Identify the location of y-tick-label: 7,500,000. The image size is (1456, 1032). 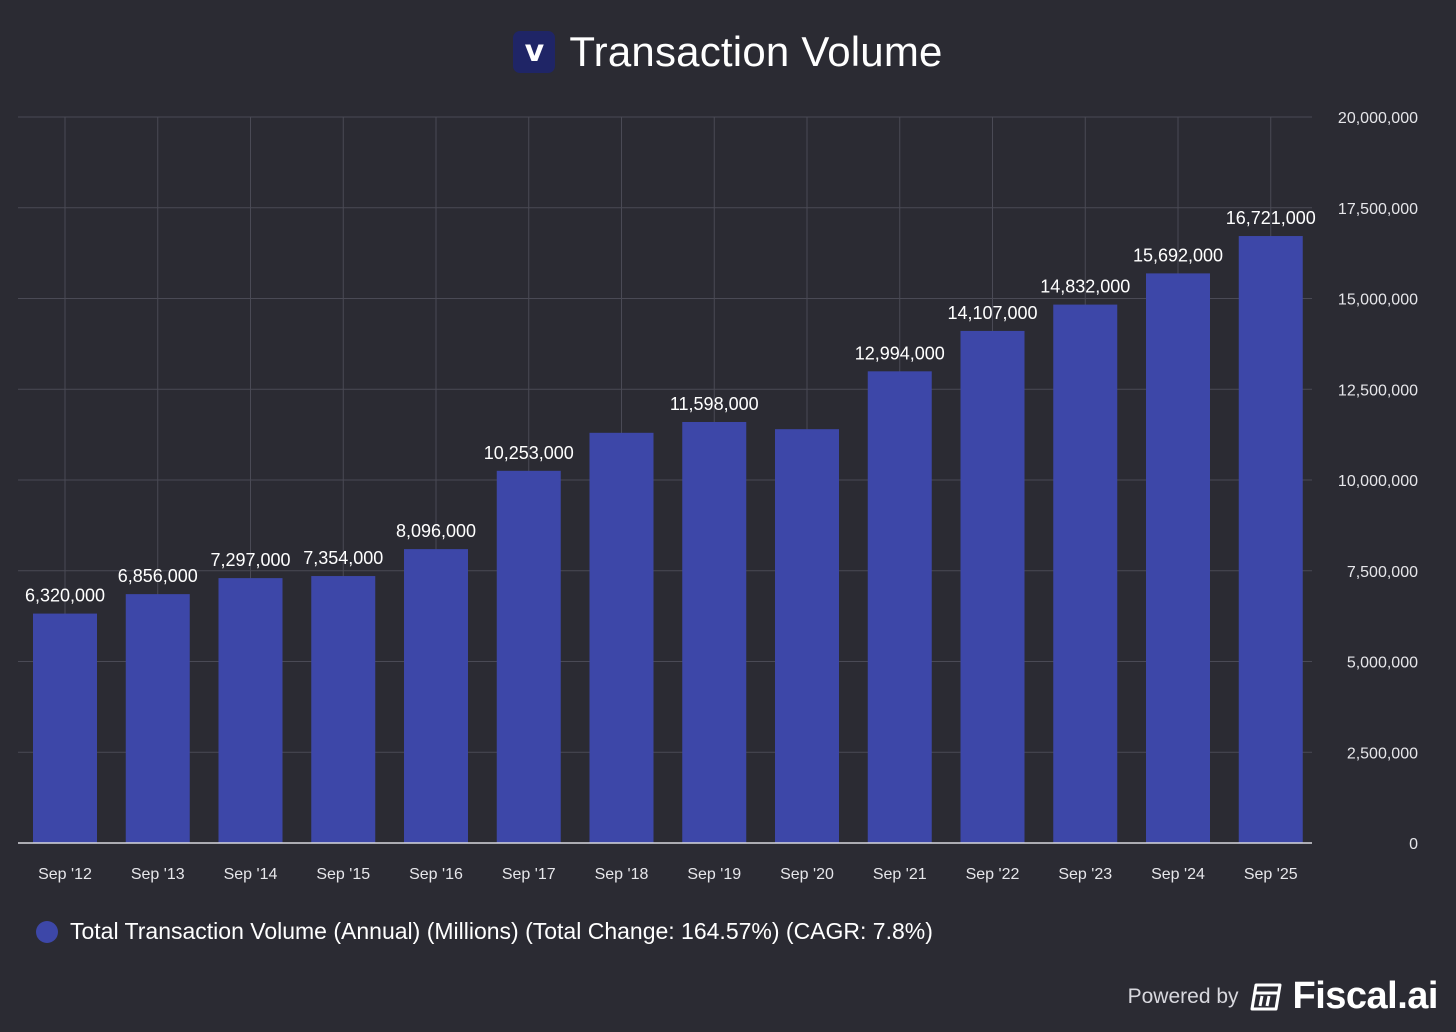
(1382, 572).